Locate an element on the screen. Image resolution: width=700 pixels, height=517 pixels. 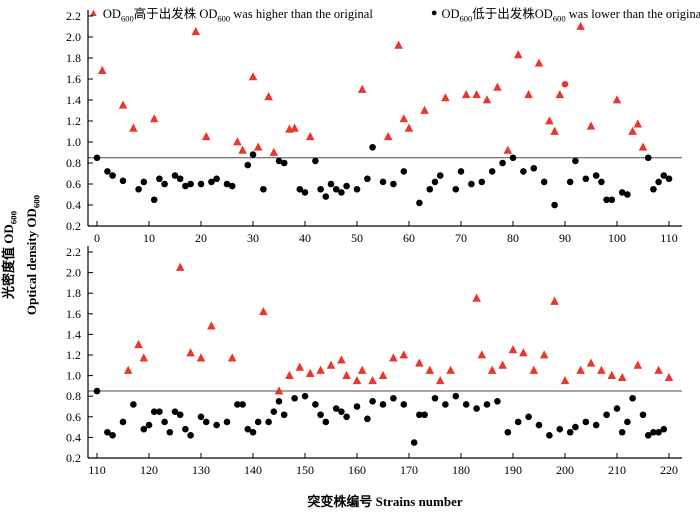
x-tick-label: 140 is located at coordinates (253, 470).